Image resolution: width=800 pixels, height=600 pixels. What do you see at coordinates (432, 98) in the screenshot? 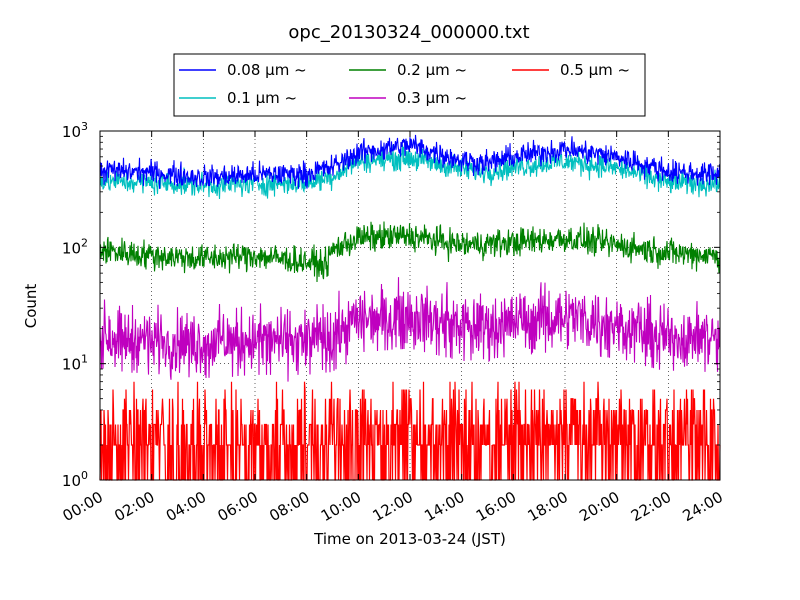
I see `legend-label: 0.3 μm ~` at bounding box center [432, 98].